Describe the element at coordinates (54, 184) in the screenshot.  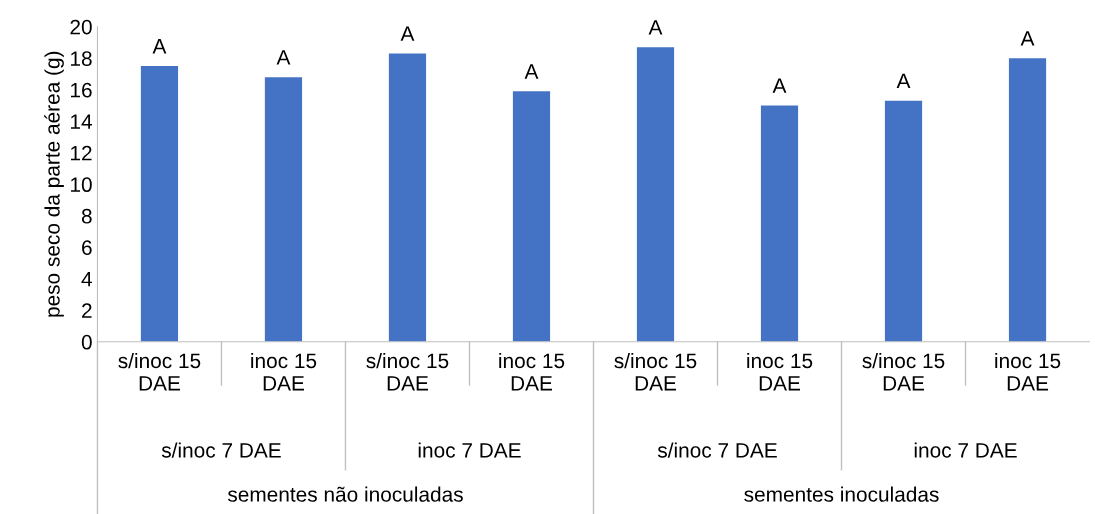
I see `y-axis-title: peso seco da parte aérea (g)` at that location.